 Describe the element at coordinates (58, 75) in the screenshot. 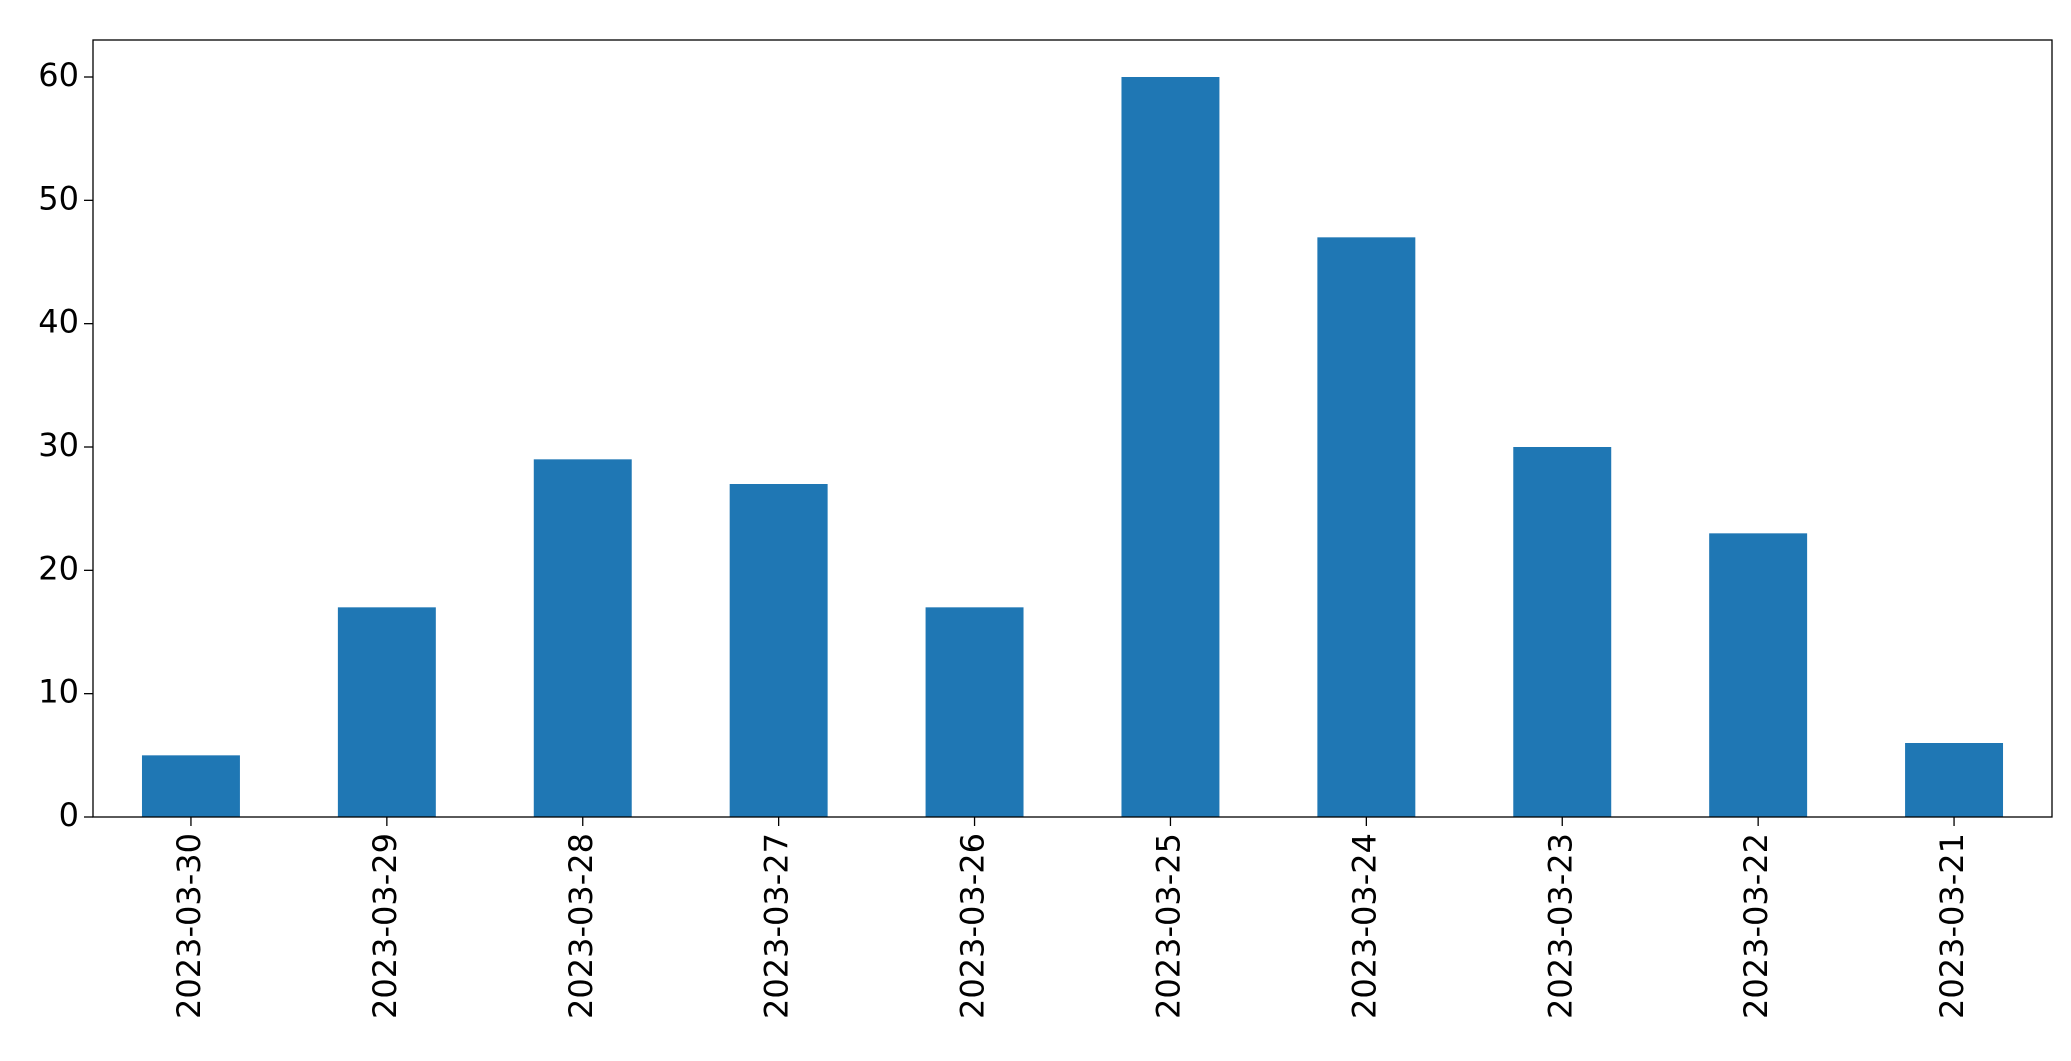

I see `y-tick-label: 60` at that location.